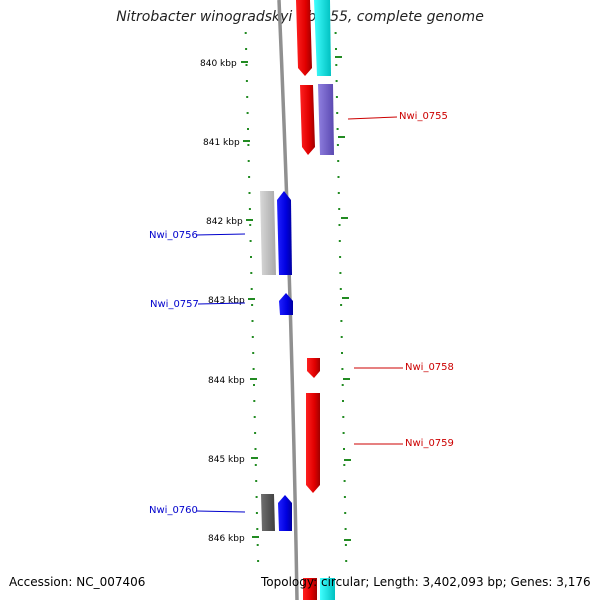 This screenshot has width=600, height=600. What do you see at coordinates (226, 460) in the screenshot?
I see `ruler-label: 845 kbp` at bounding box center [226, 460].